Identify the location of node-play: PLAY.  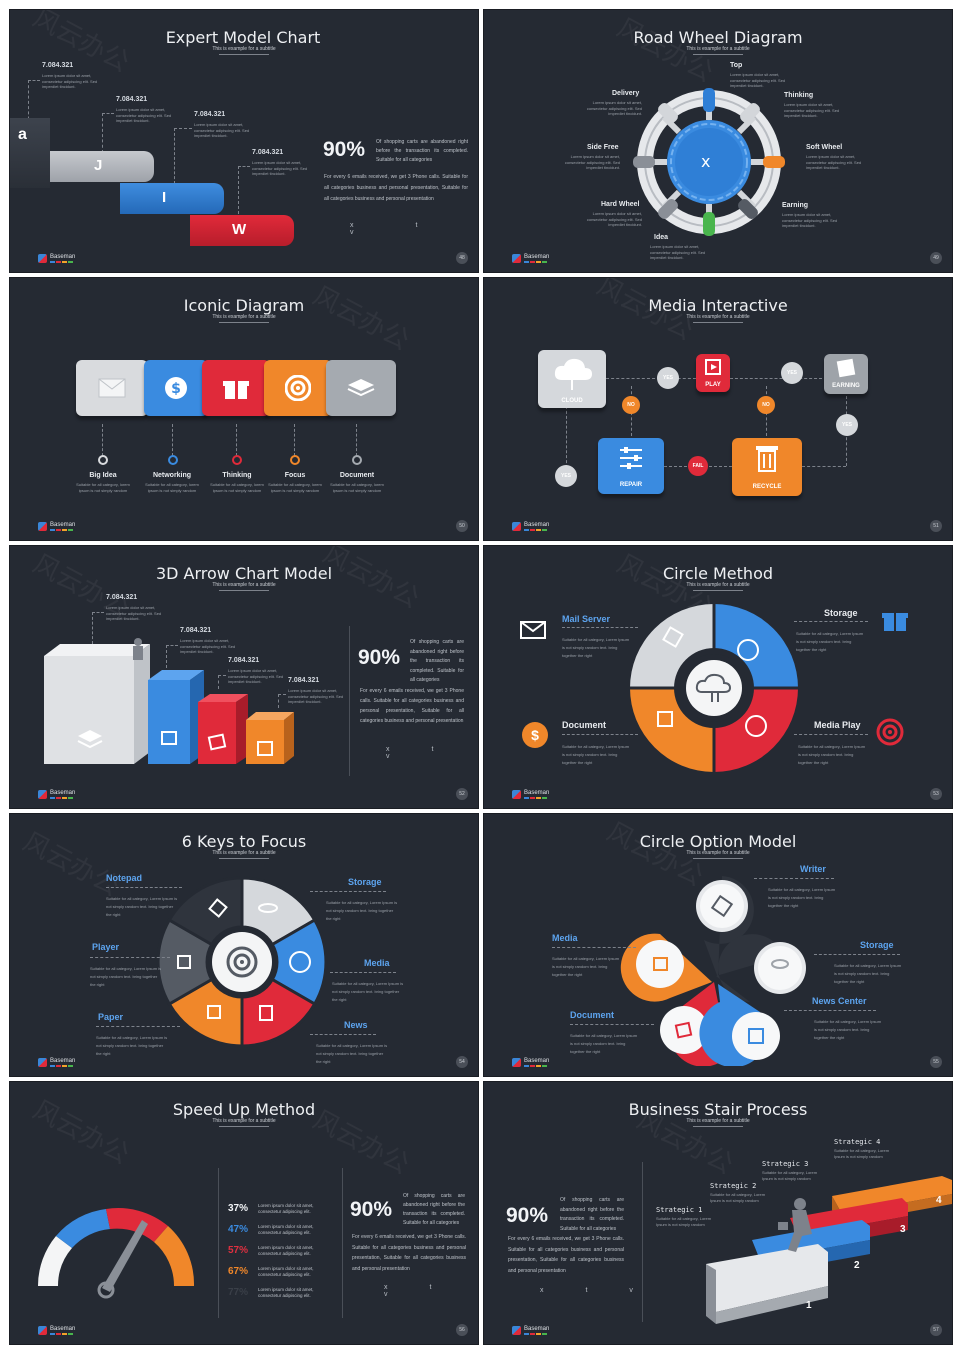
(713, 373).